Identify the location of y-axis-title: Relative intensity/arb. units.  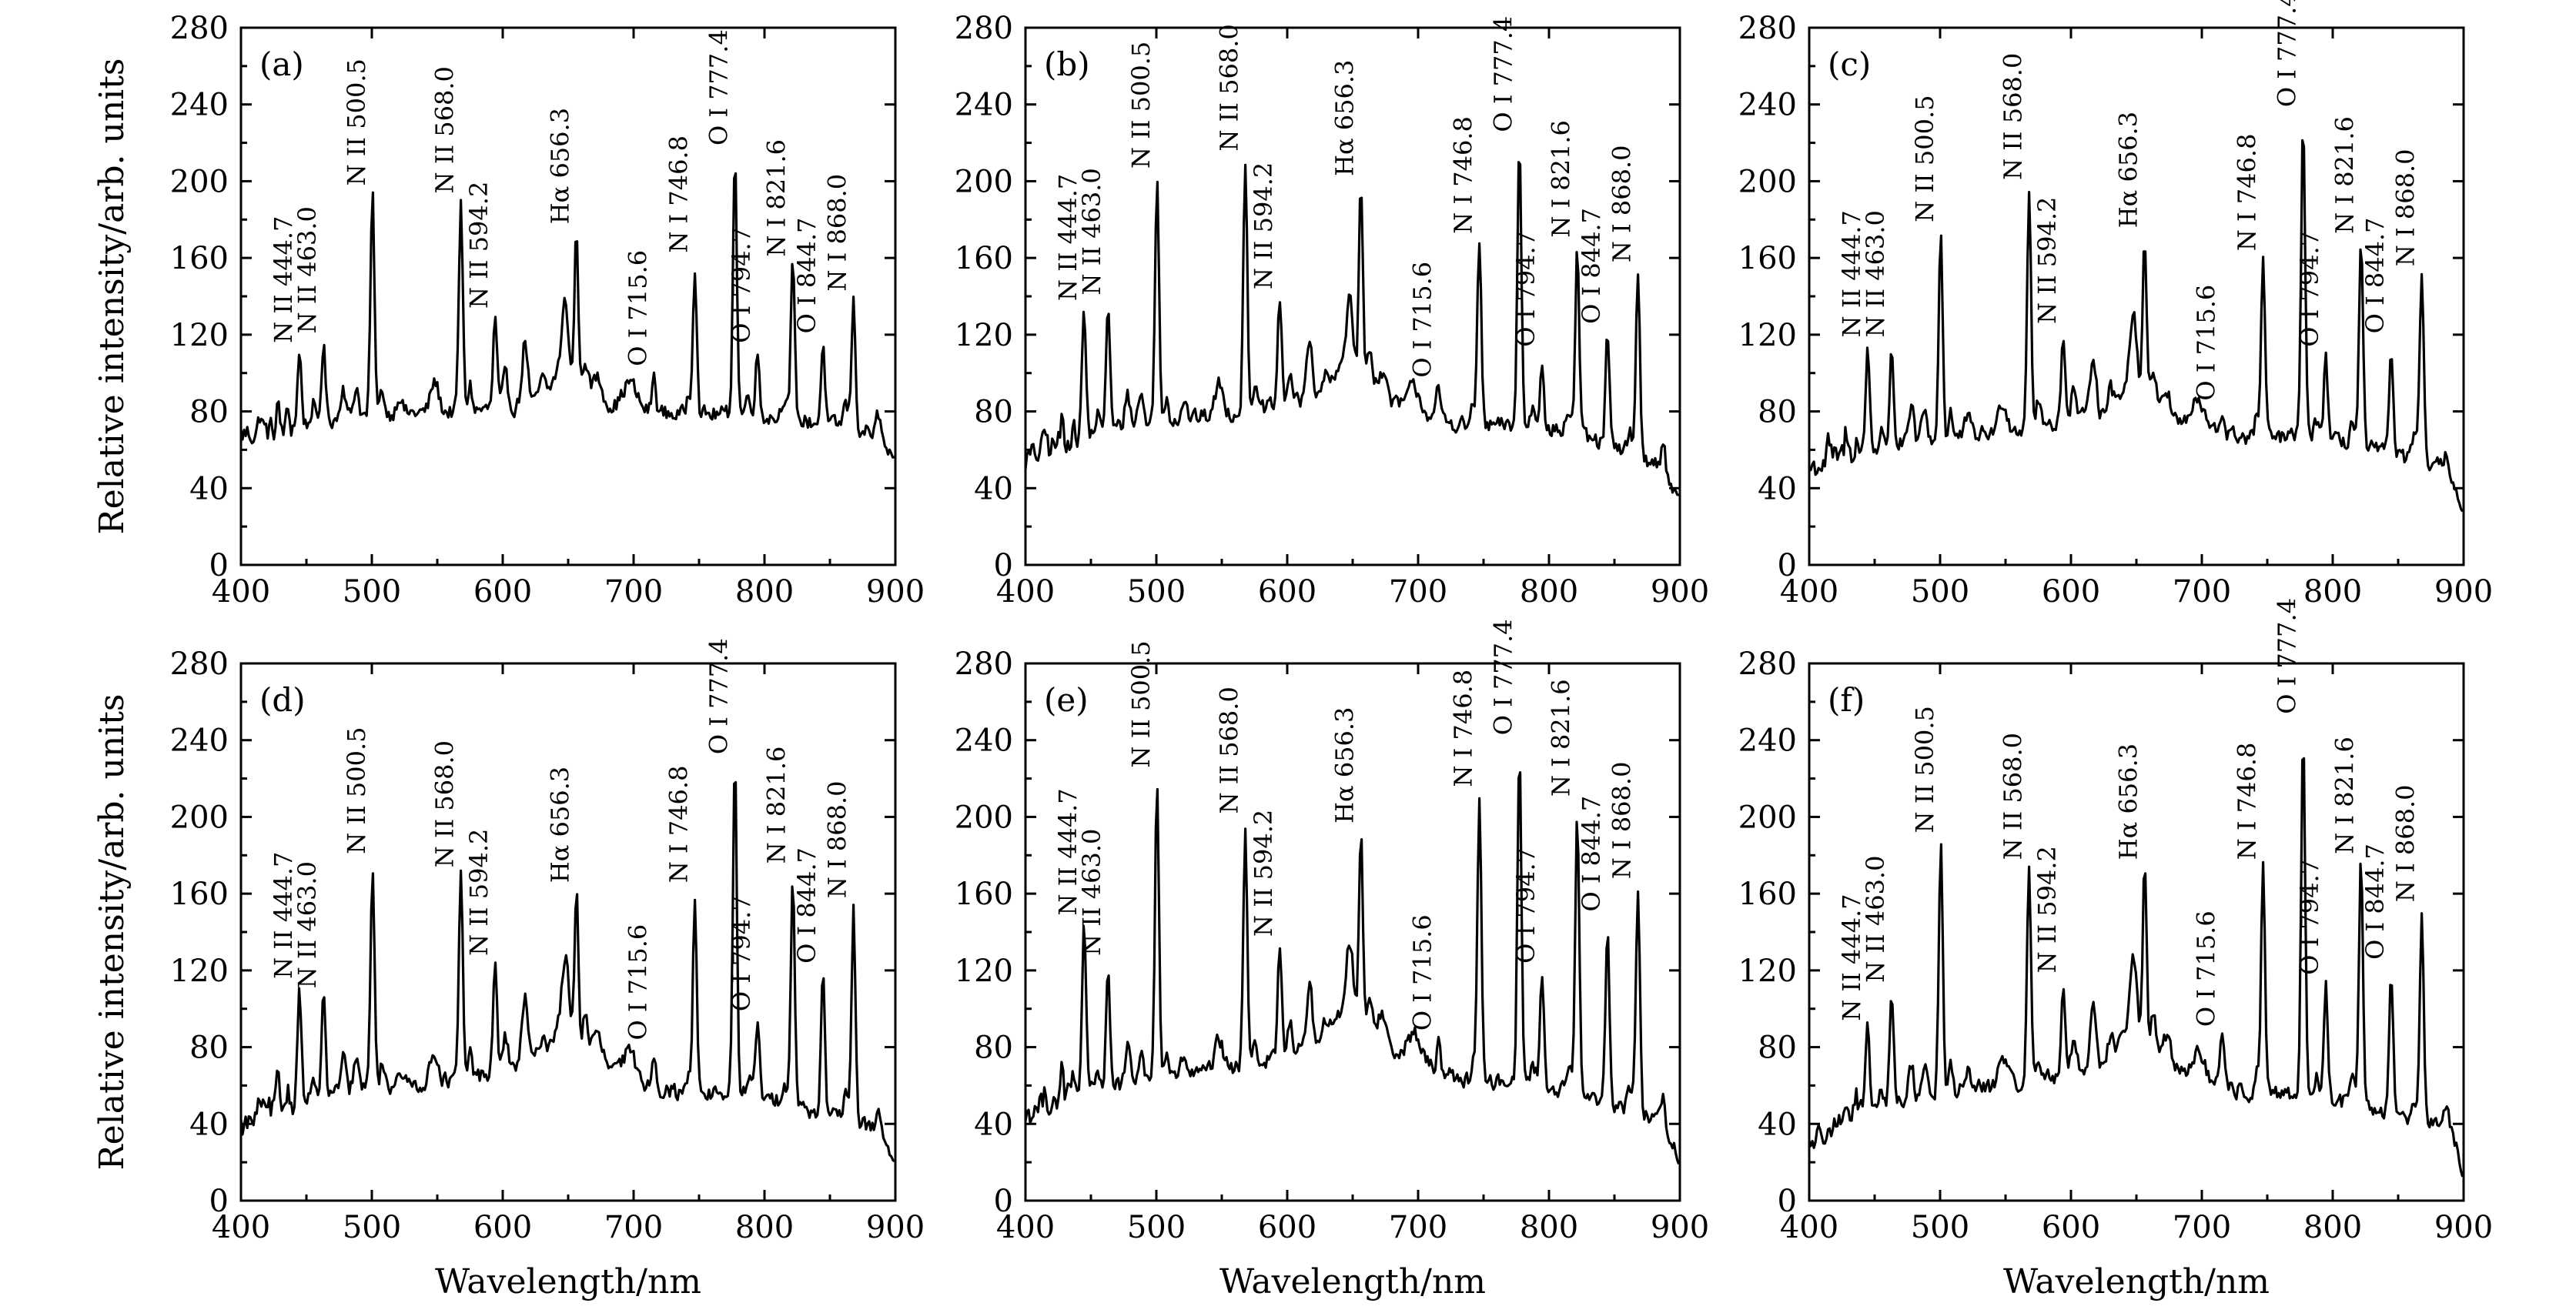
(112, 931).